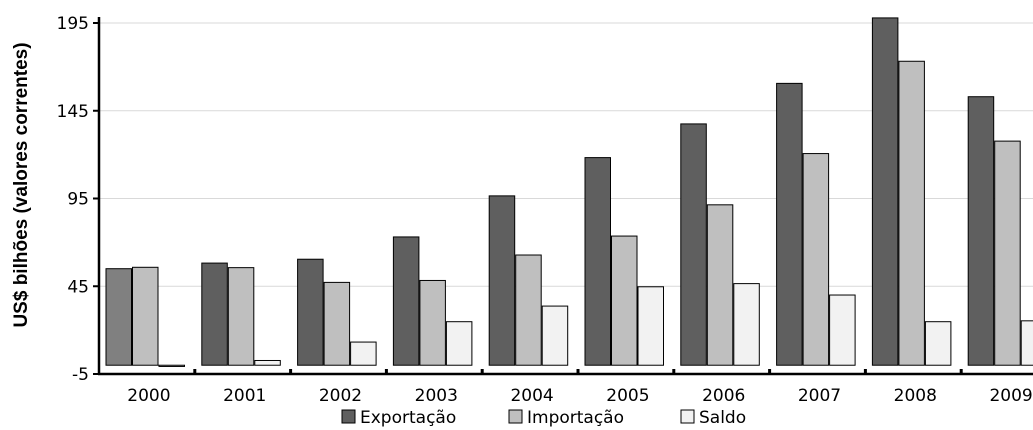 This screenshot has width=1033, height=430. What do you see at coordinates (148, 396) in the screenshot?
I see `x-tick-label: 2000` at bounding box center [148, 396].